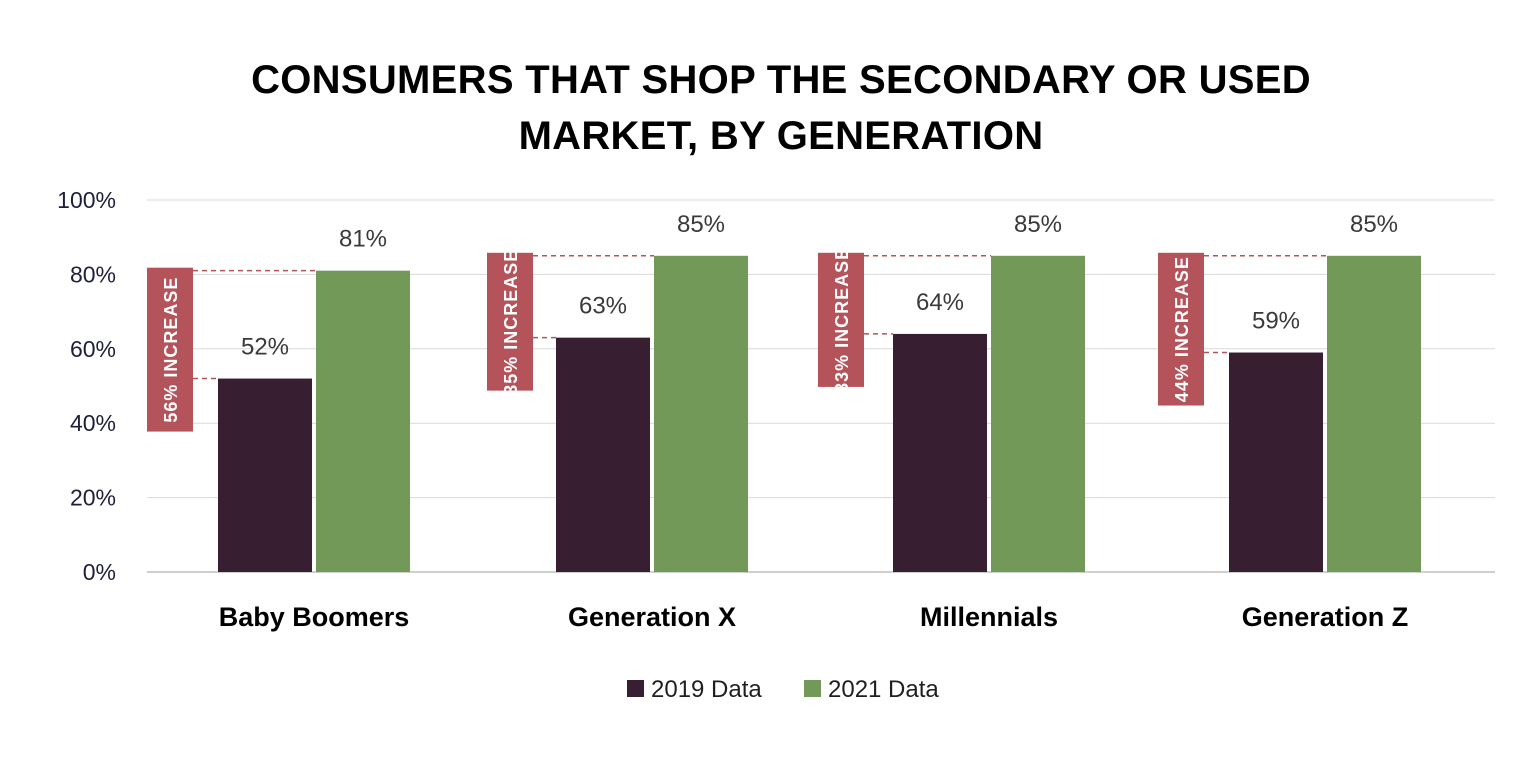 Image resolution: width=1522 pixels, height=768 pixels. I want to click on data-label-2019: 52%, so click(265, 347).